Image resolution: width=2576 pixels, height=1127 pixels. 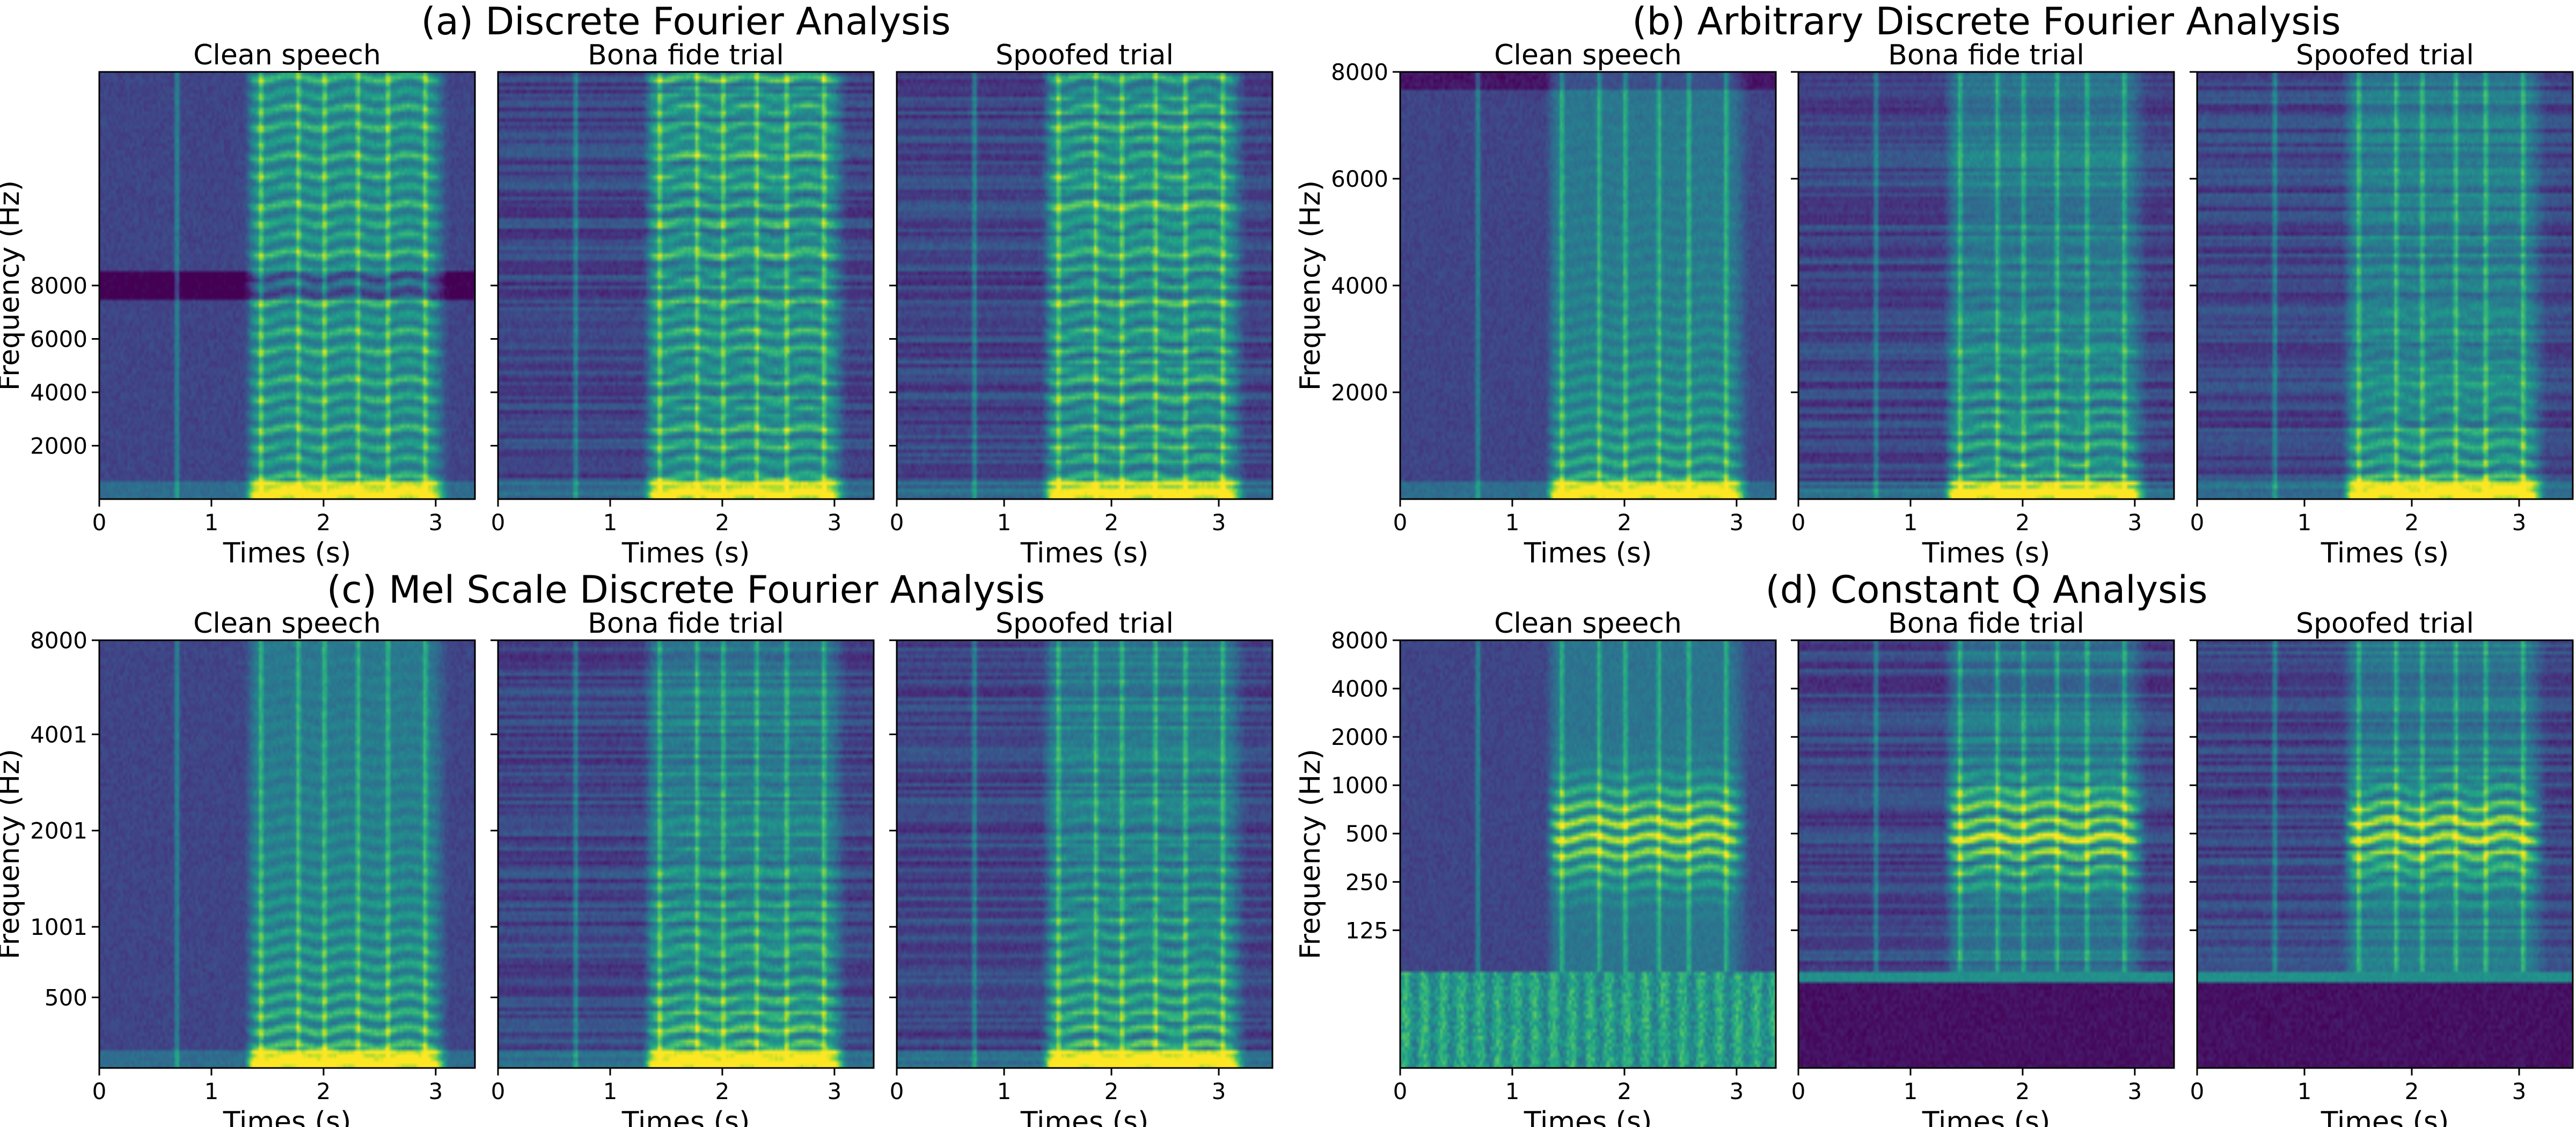 What do you see at coordinates (58, 734) in the screenshot?
I see `y-tick-label: 4001` at bounding box center [58, 734].